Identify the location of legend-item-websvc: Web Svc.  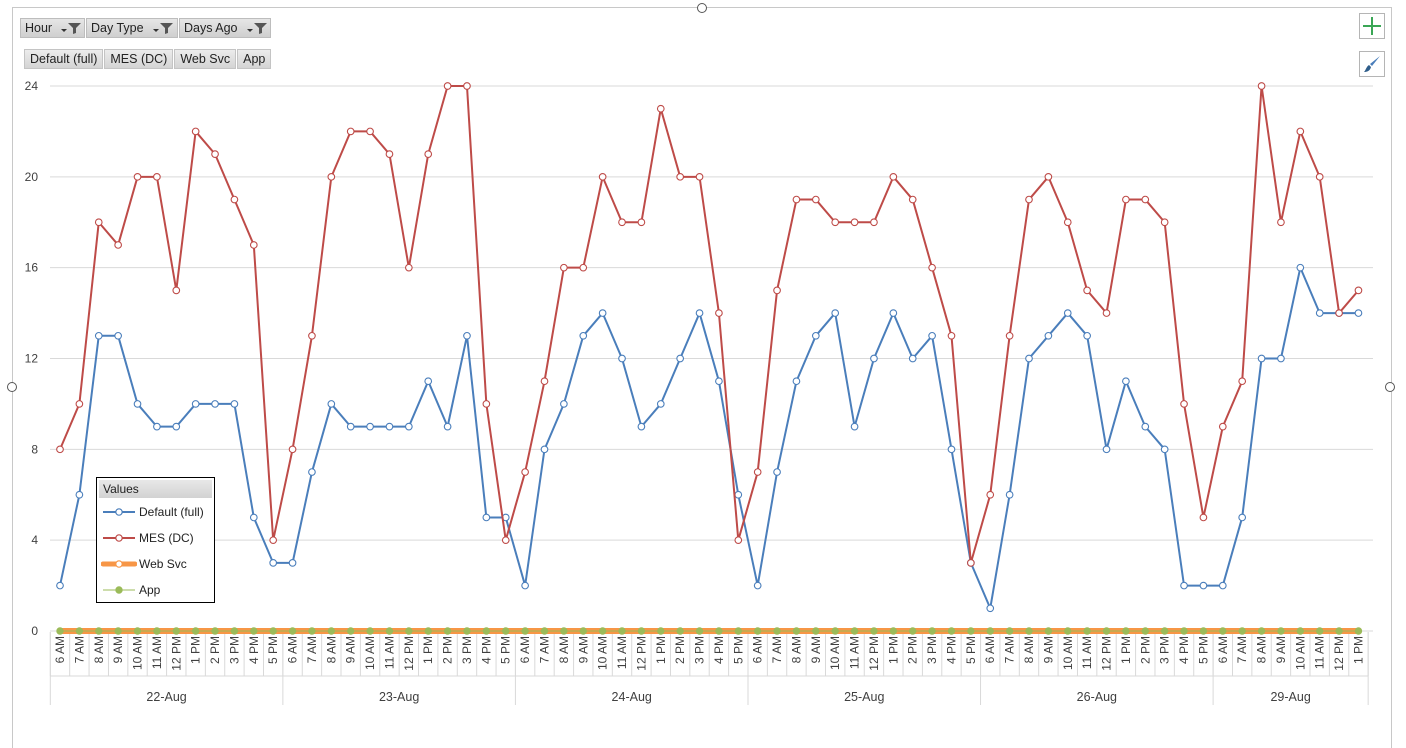
(144, 564).